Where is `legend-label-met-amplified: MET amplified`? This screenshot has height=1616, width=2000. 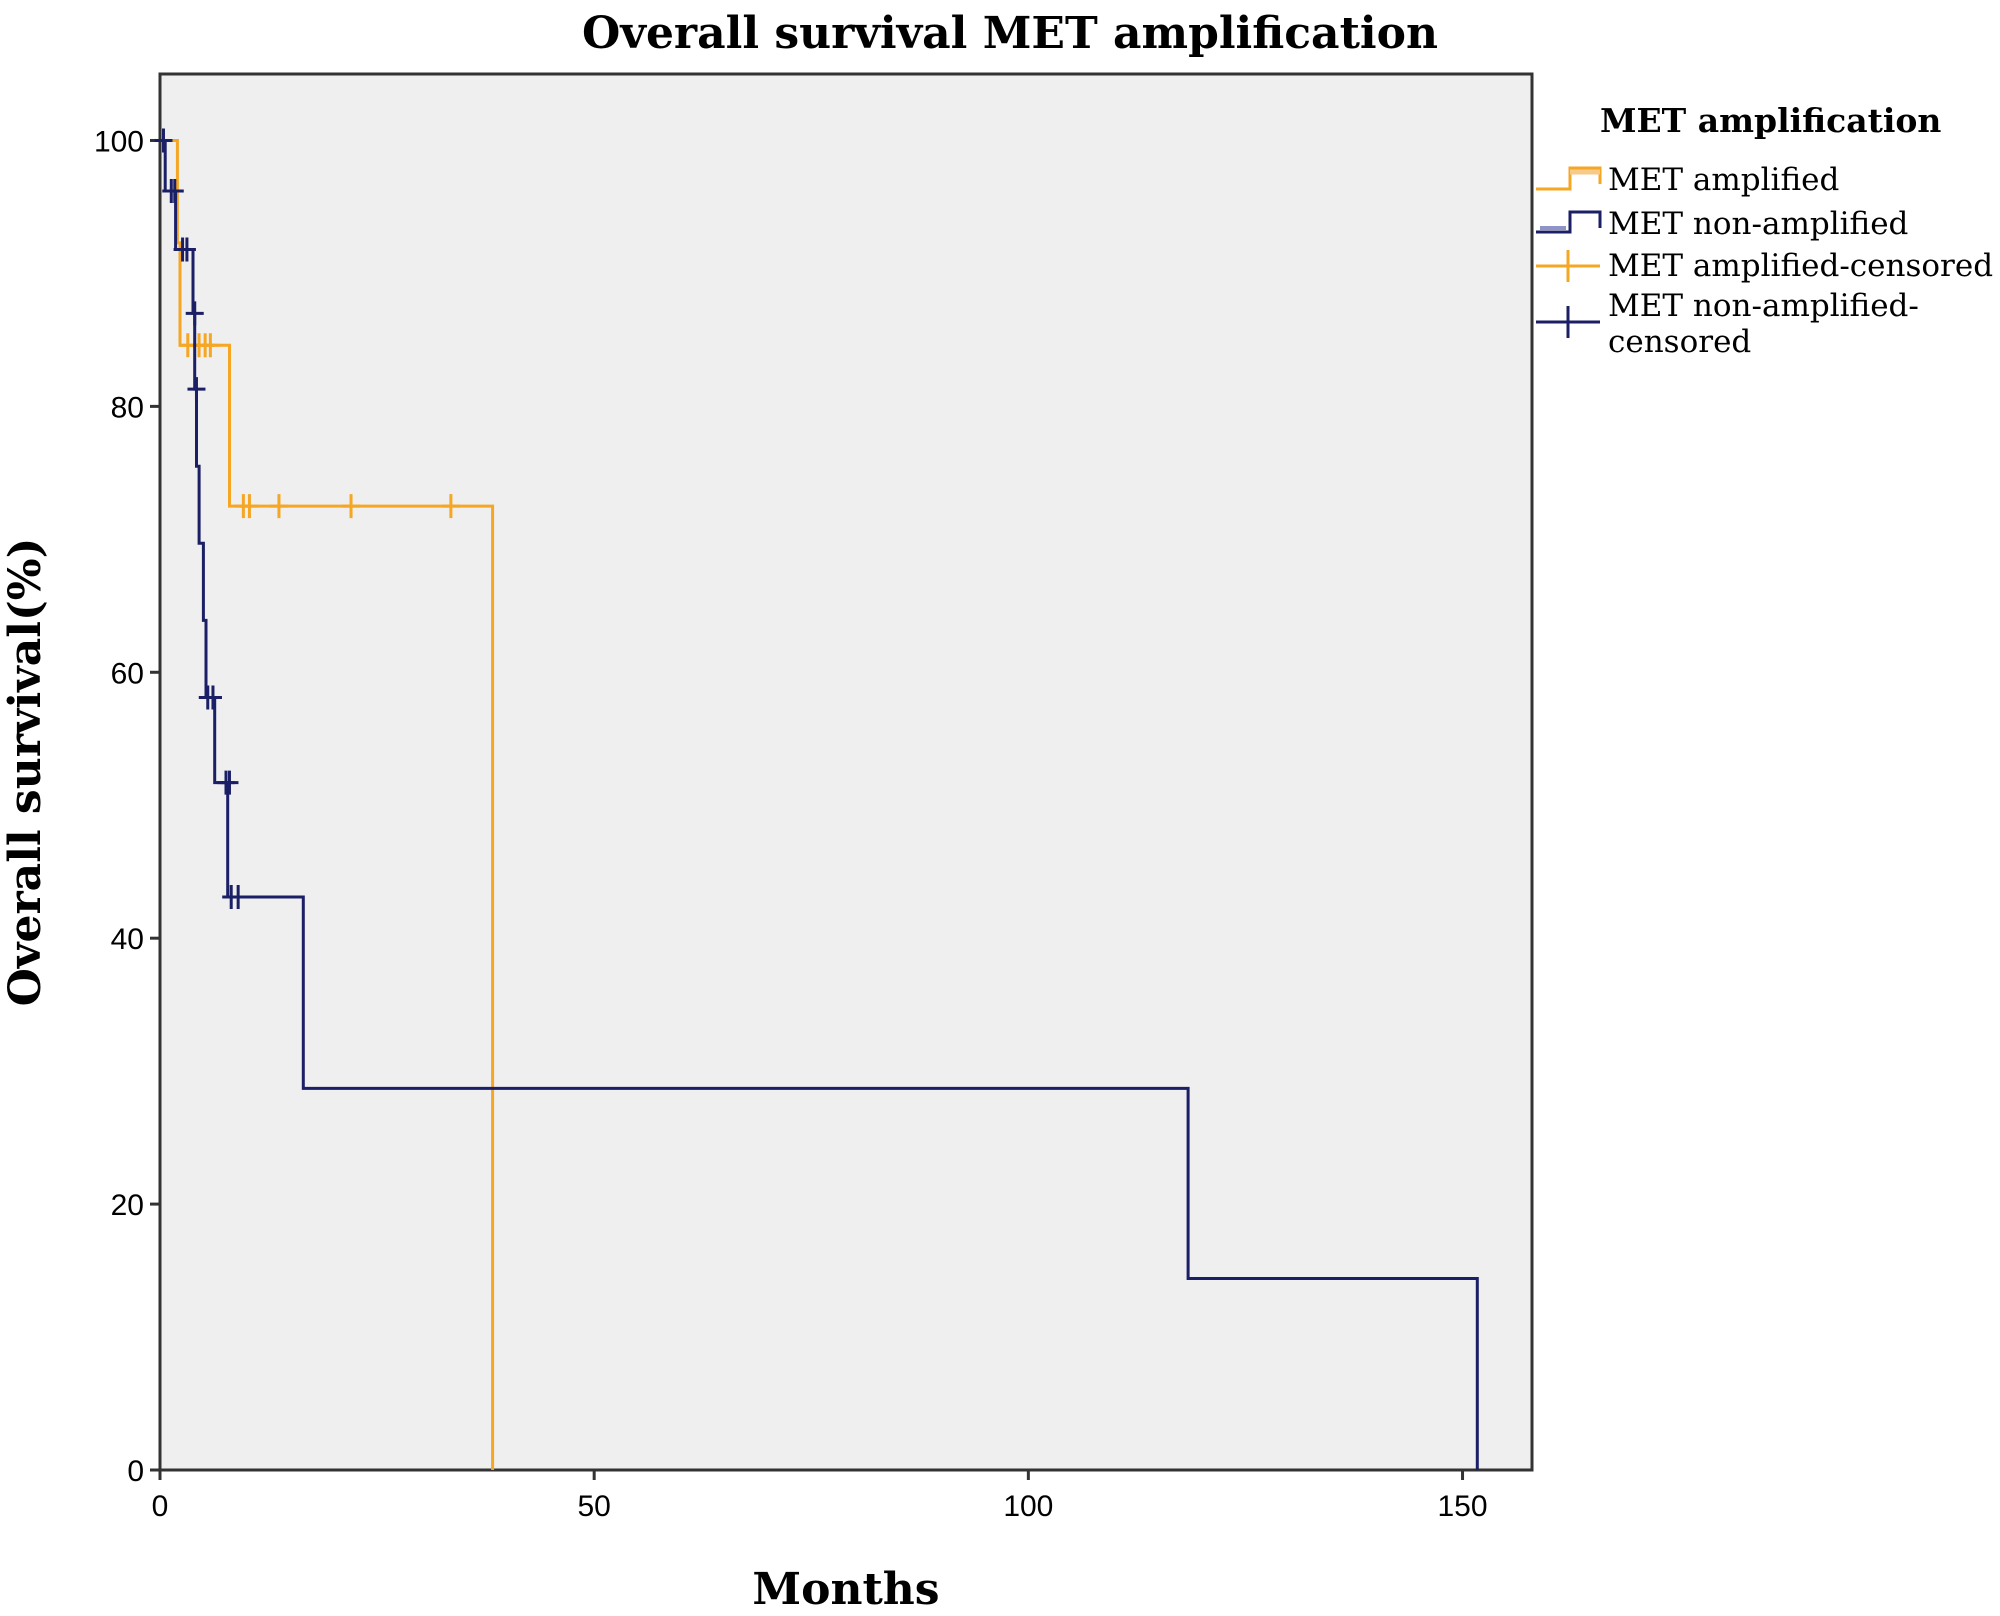
legend-label-met-amplified: MET amplified is located at coordinates (1723, 180).